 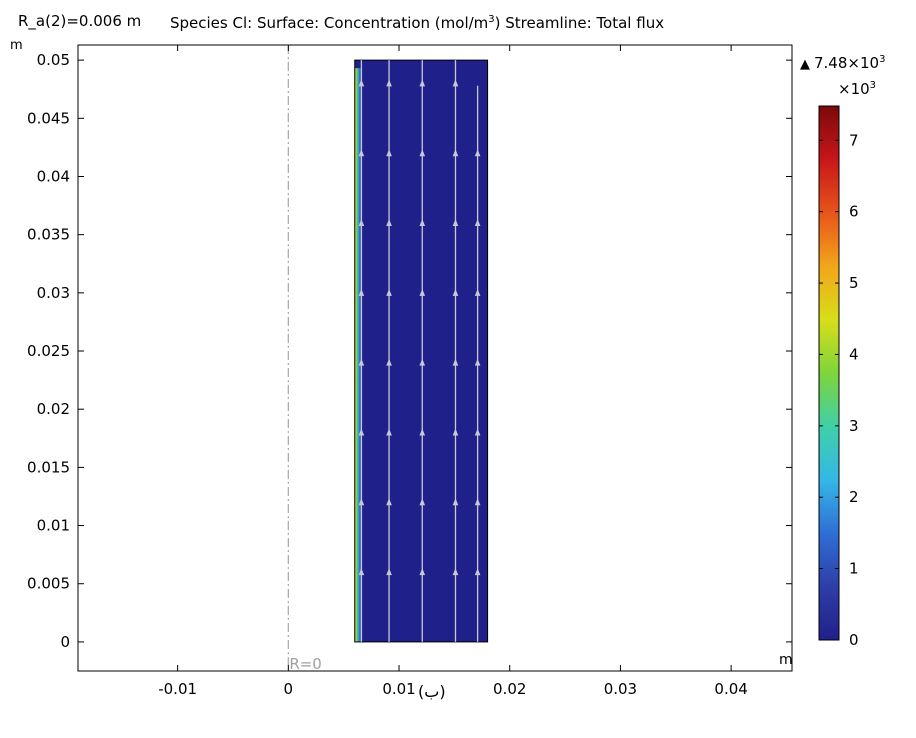 I want to click on colorbar-scale-label: ×103, so click(x=857, y=89).